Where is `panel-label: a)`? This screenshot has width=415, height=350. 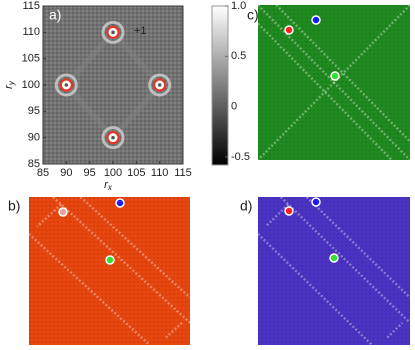 panel-label: a) is located at coordinates (55, 15).